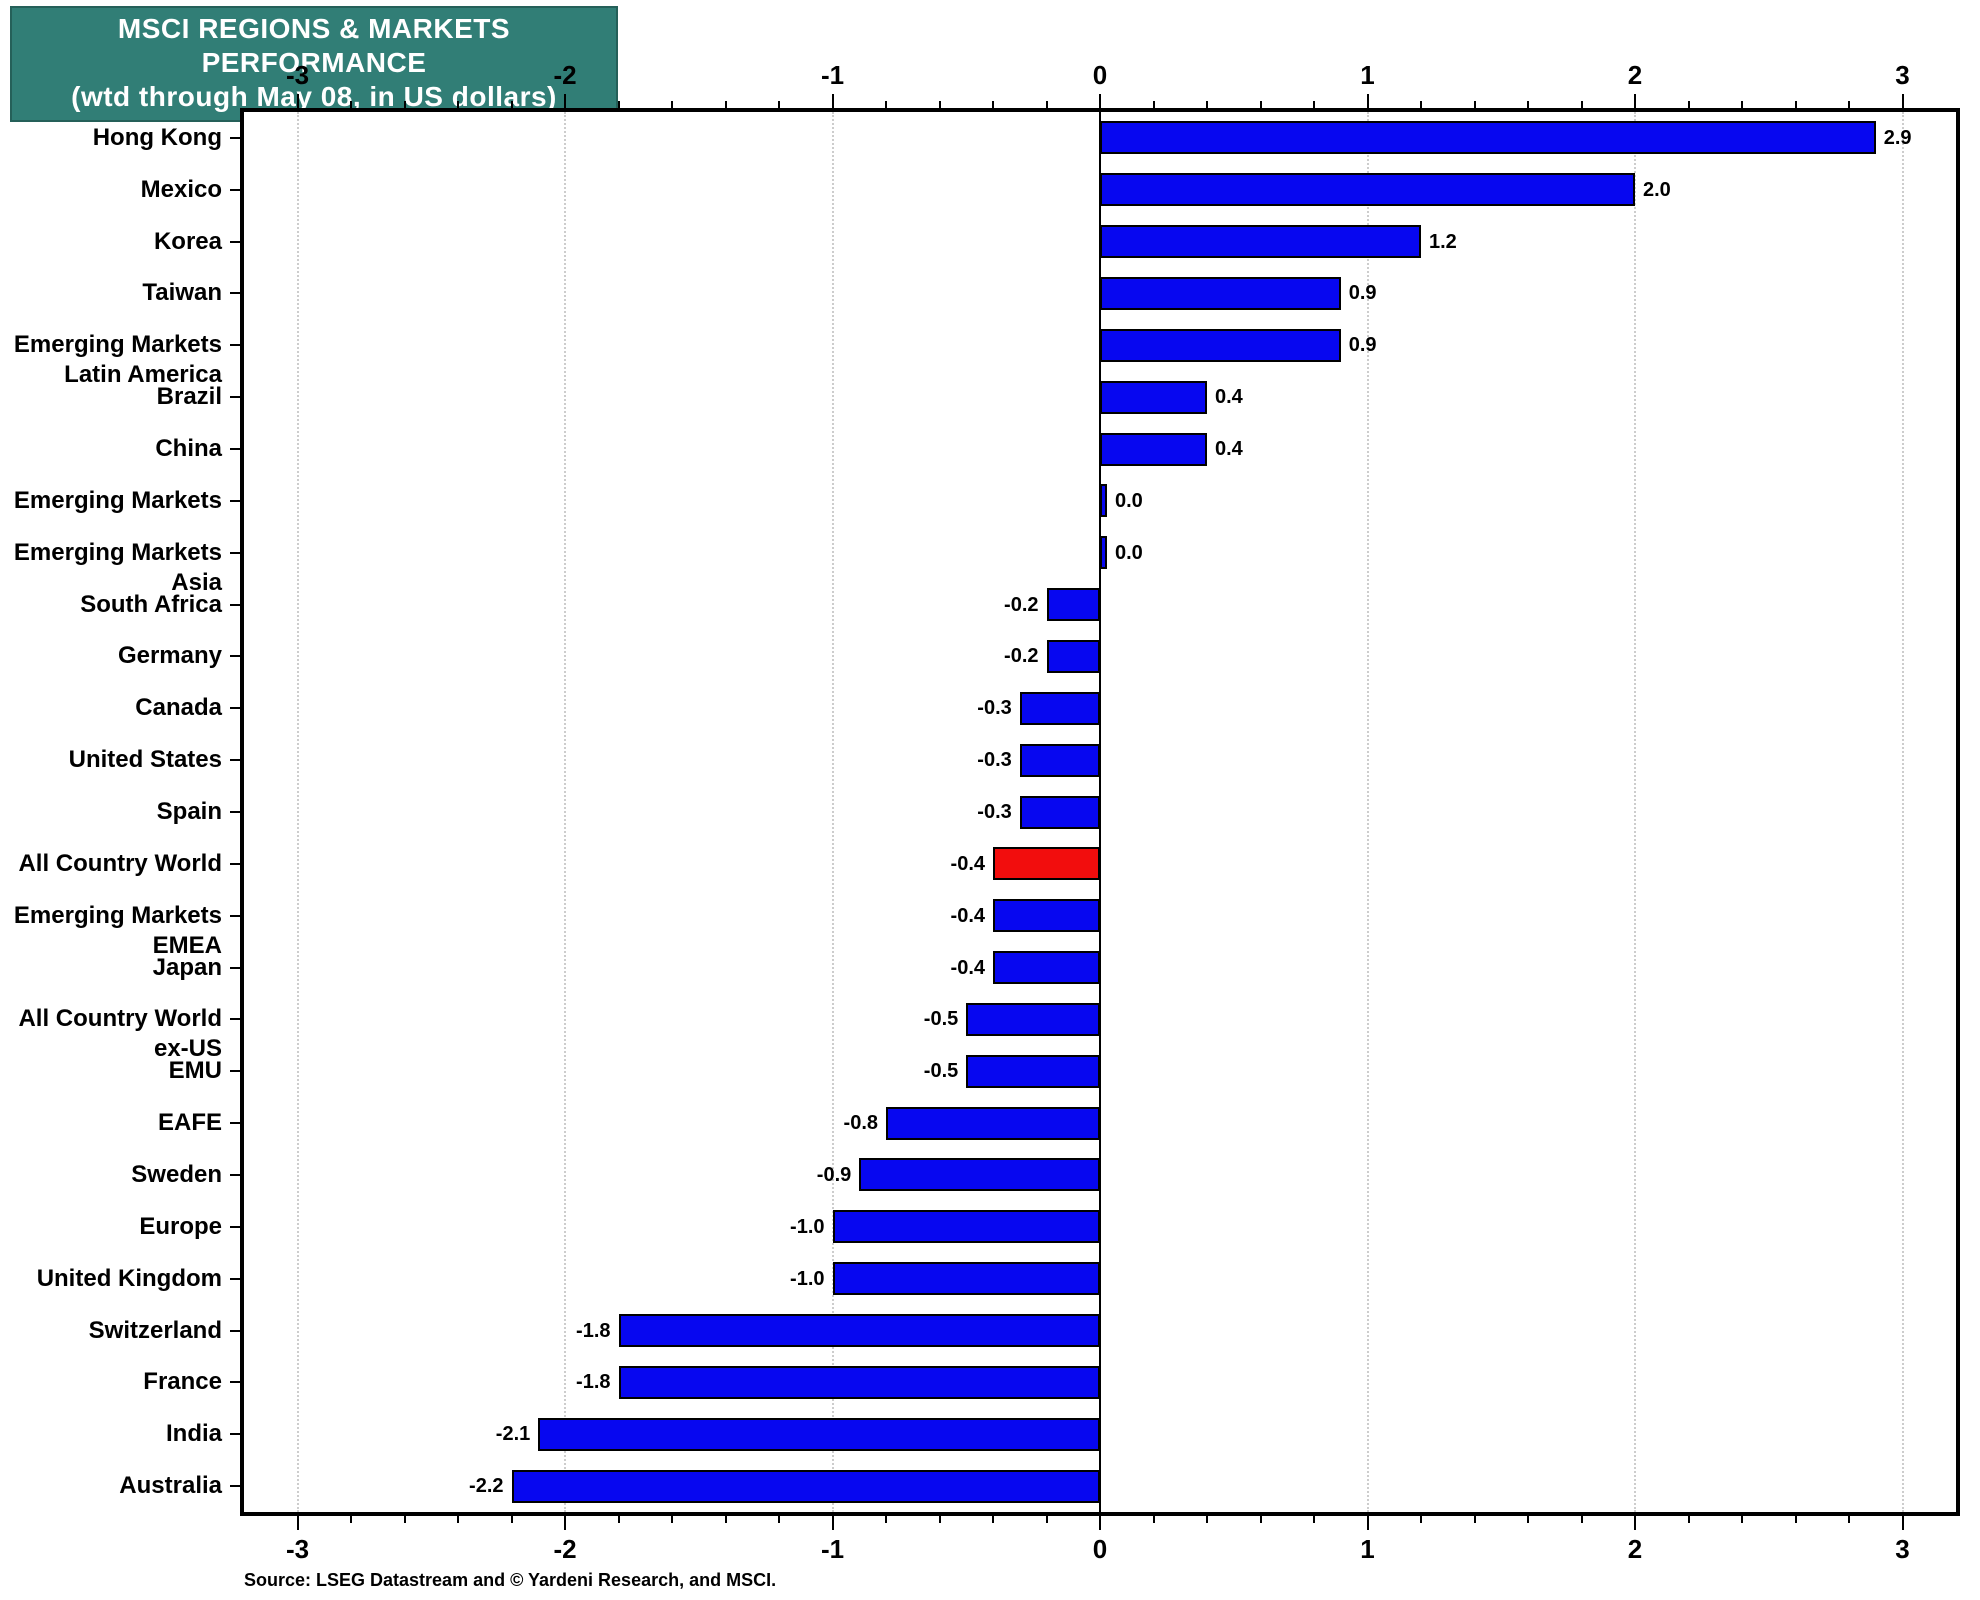 The width and height of the screenshot is (1980, 1600). Describe the element at coordinates (1902, 75) in the screenshot. I see `x-axis-label-top-3: 3` at that location.